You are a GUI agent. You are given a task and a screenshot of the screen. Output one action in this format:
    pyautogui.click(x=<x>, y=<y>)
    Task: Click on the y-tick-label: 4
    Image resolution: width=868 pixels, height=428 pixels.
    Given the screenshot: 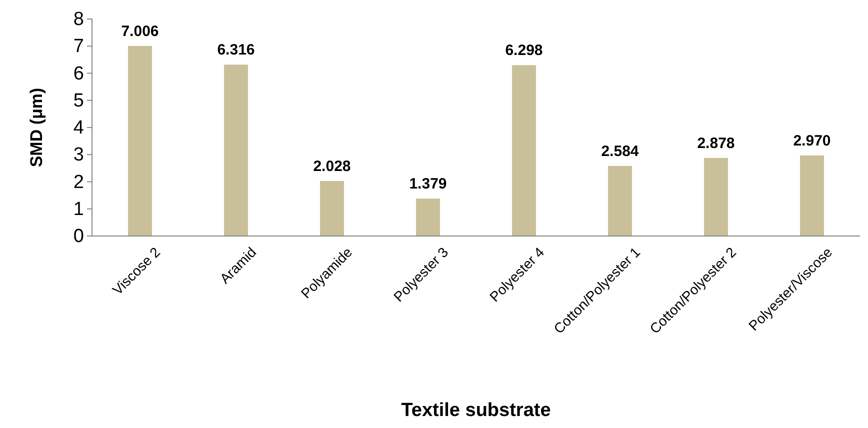 What is the action you would take?
    pyautogui.click(x=78, y=128)
    